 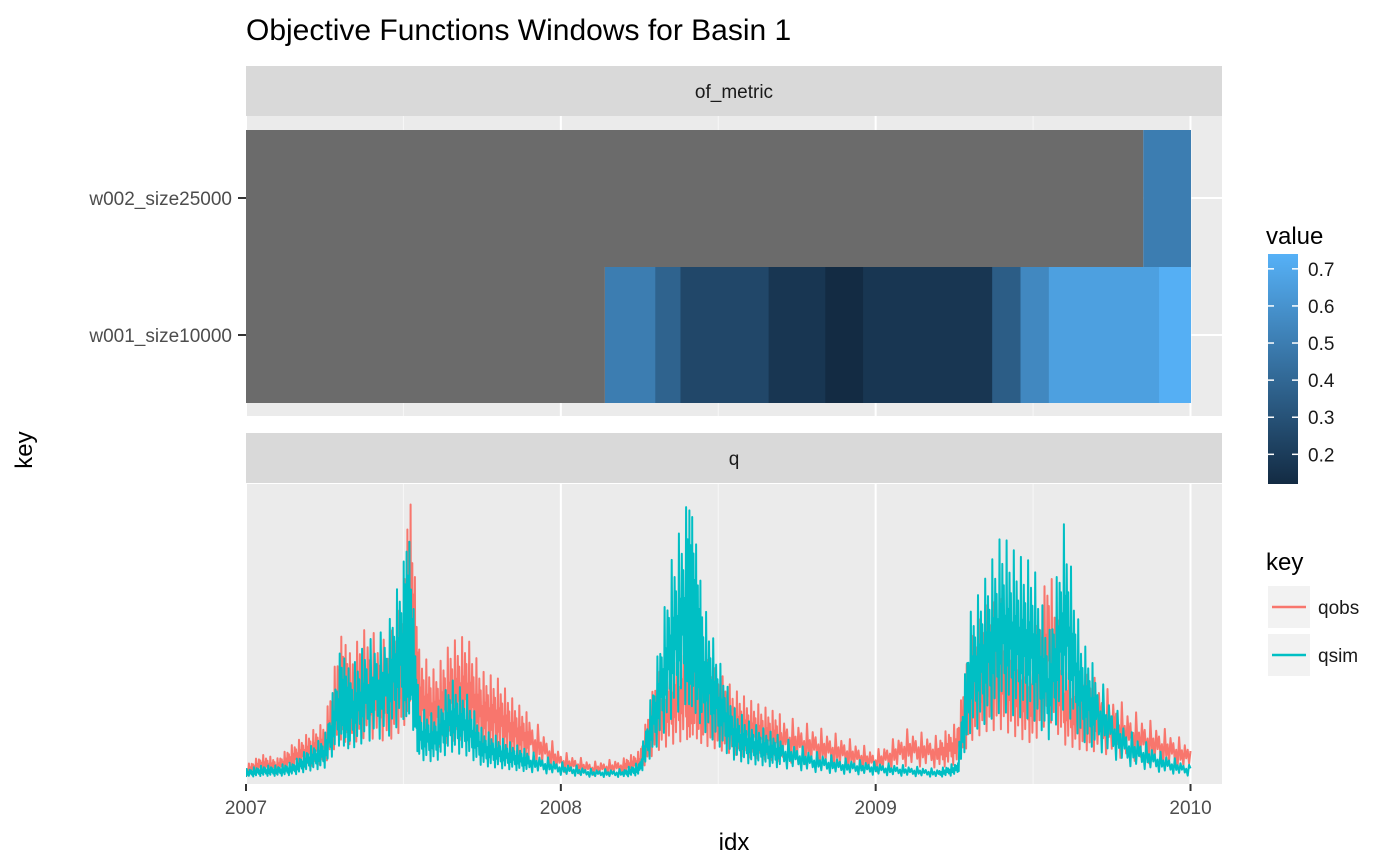 What do you see at coordinates (1321, 455) in the screenshot?
I see `colorbar-tick-label: 0.2` at bounding box center [1321, 455].